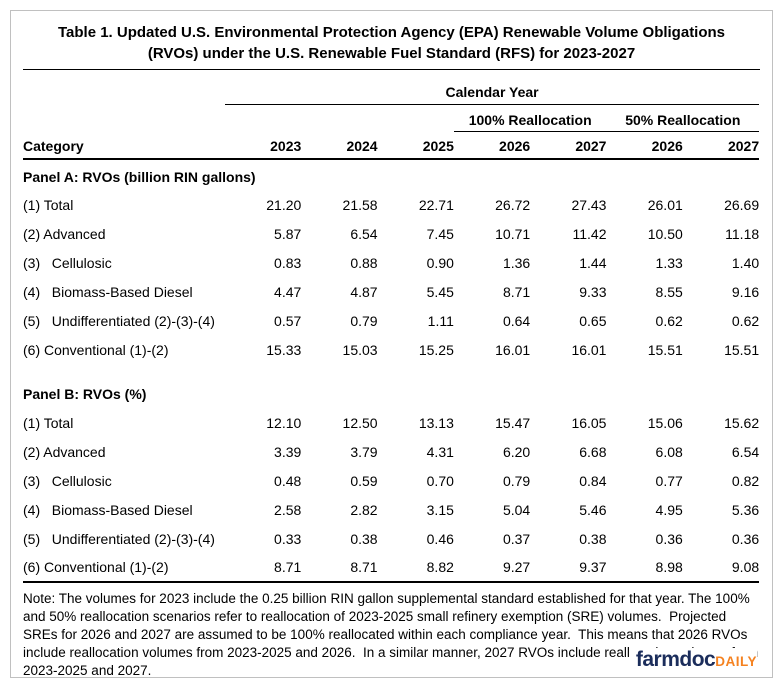  I want to click on cell-value: 15.03, so click(360, 349).